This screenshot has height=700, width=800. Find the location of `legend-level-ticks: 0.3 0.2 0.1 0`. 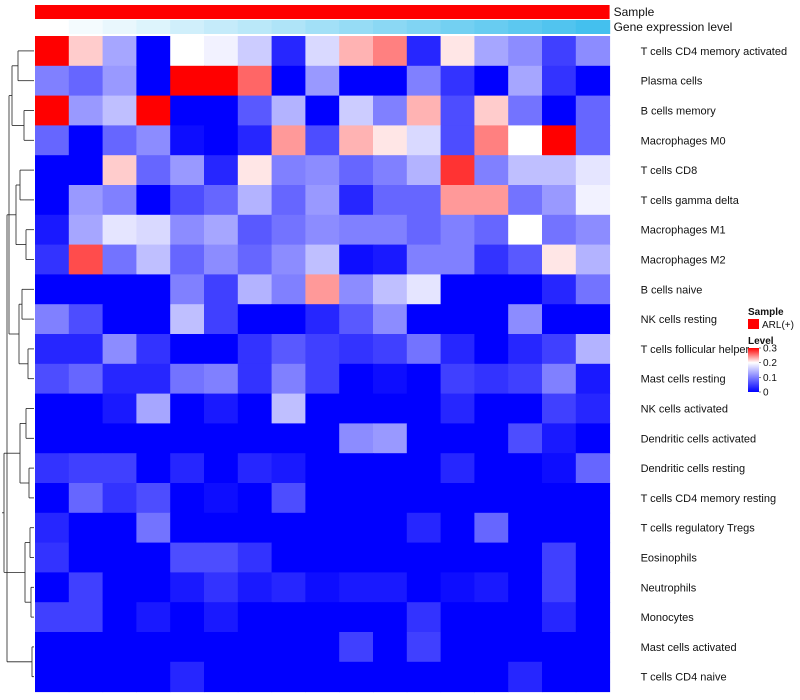

legend-level-ticks: 0.3 0.2 0.1 0 is located at coordinates (768, 371).